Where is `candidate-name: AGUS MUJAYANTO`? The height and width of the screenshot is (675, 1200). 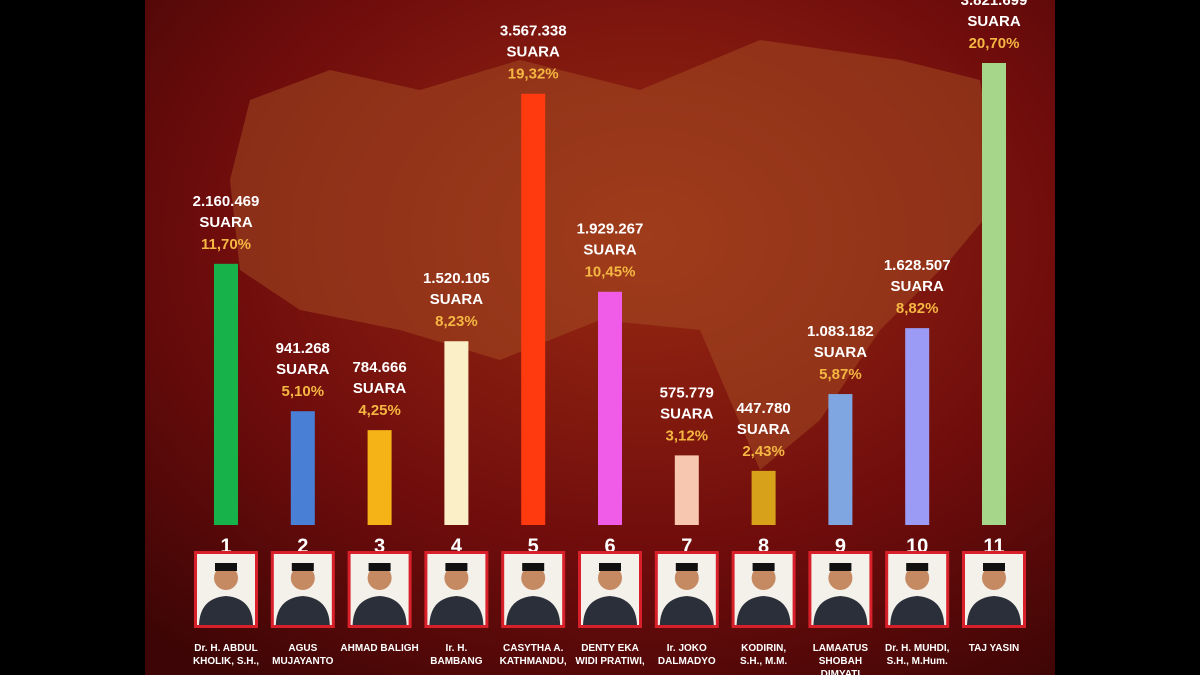
candidate-name: AGUS MUJAYANTO is located at coordinates (303, 655).